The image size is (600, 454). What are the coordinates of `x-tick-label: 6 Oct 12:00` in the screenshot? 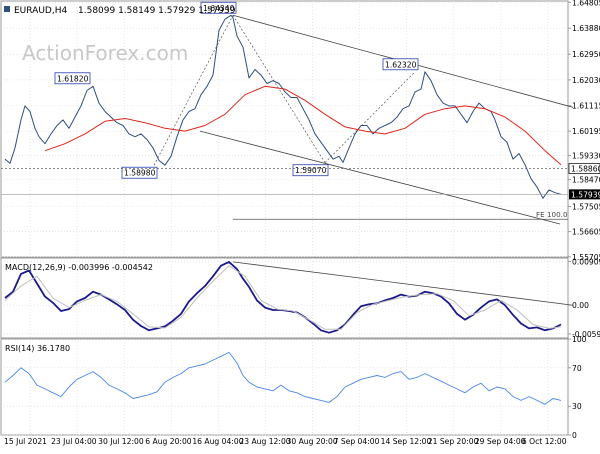 It's located at (544, 441).